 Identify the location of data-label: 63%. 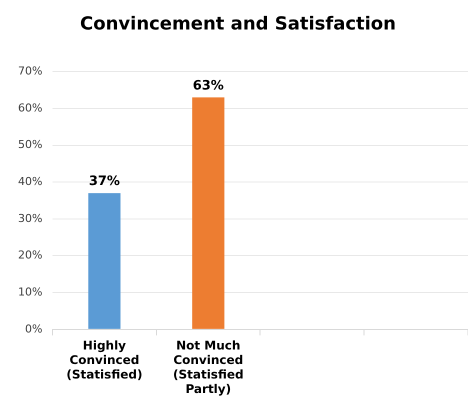
(208, 86).